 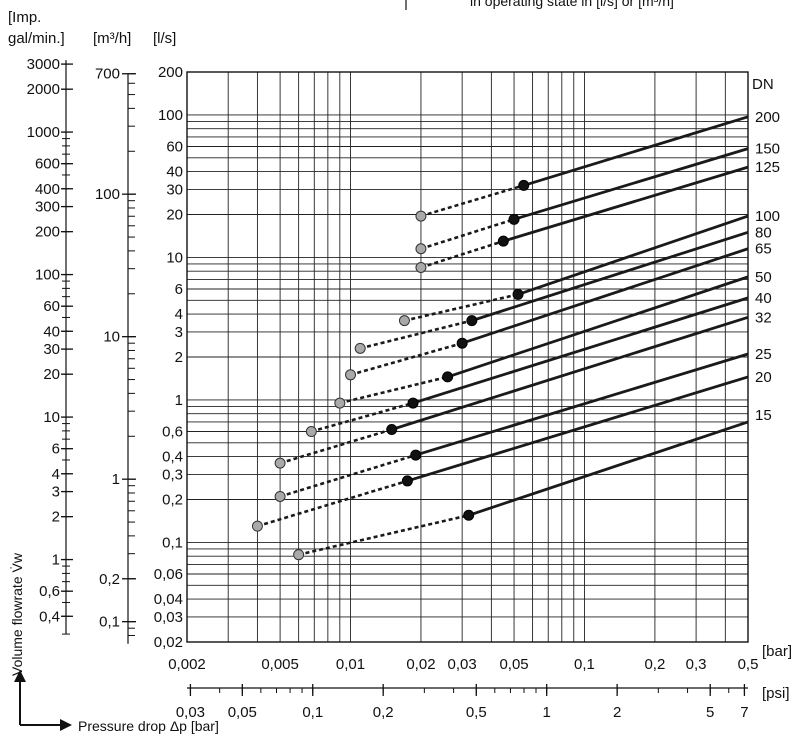 I want to click on psi-tick-label: 1, so click(x=547, y=712).